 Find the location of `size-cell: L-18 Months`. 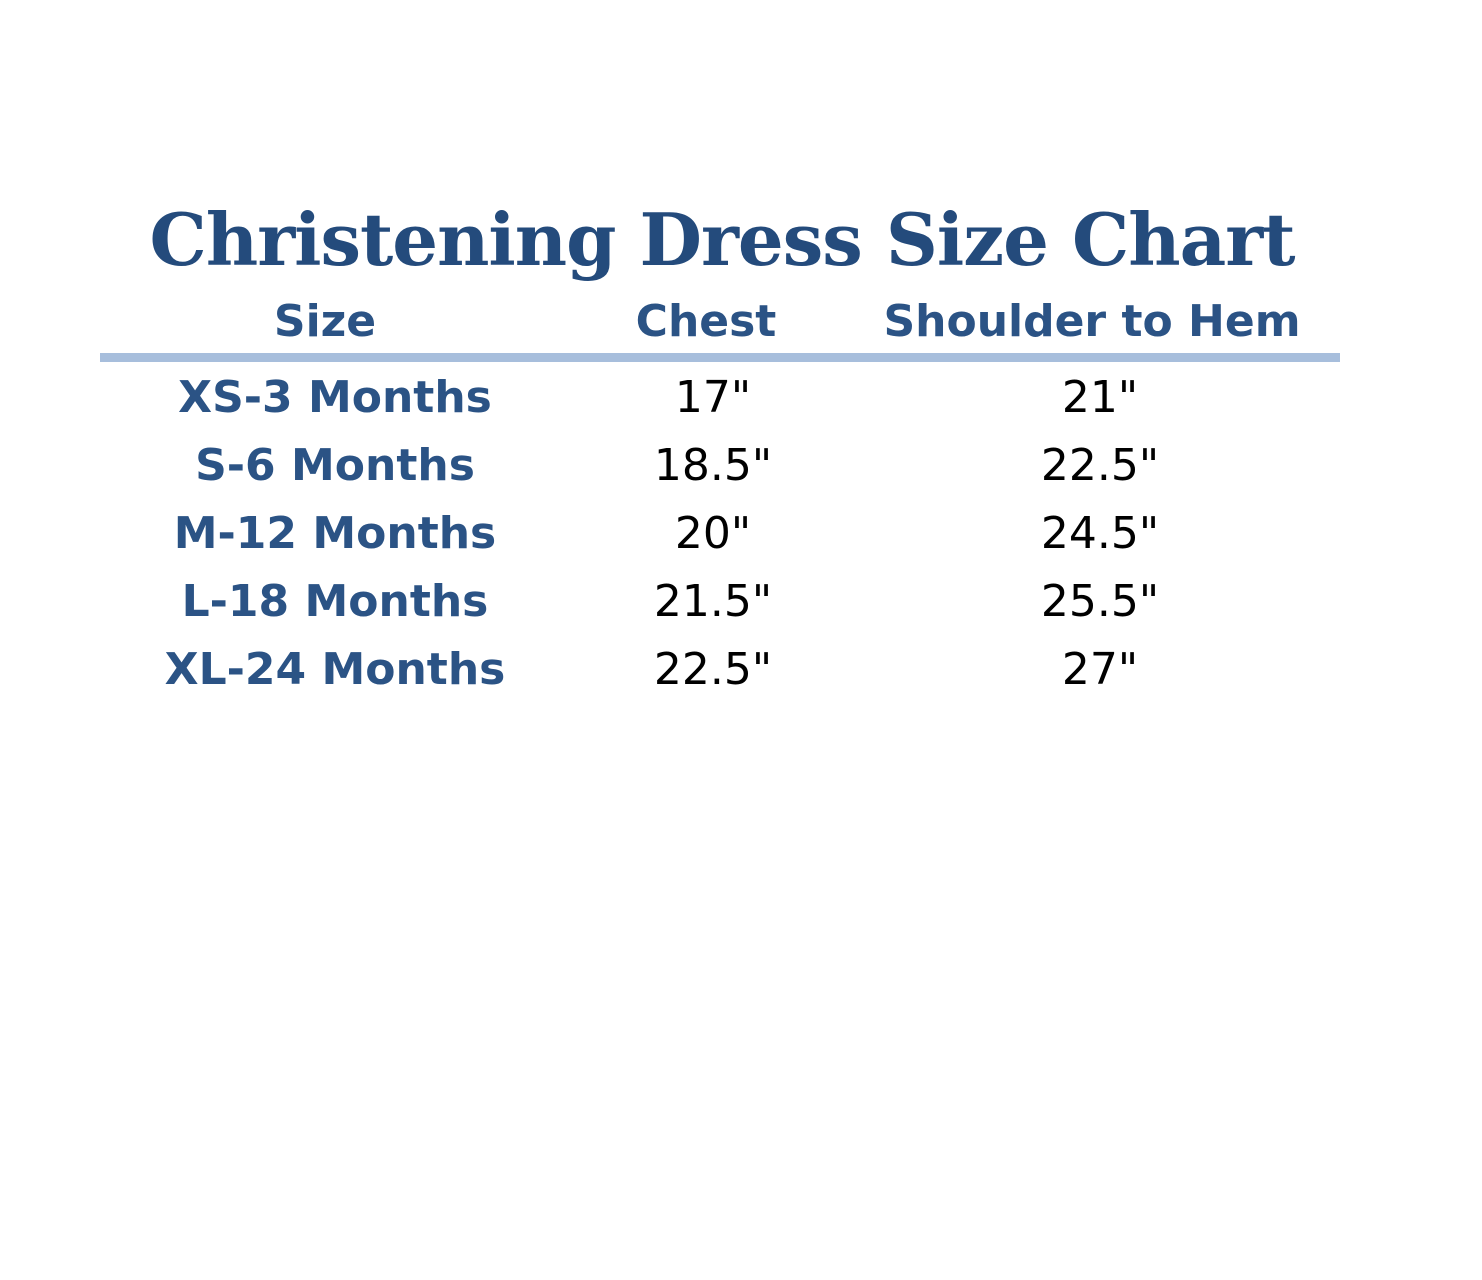

size-cell: L-18 Months is located at coordinates (335, 601).